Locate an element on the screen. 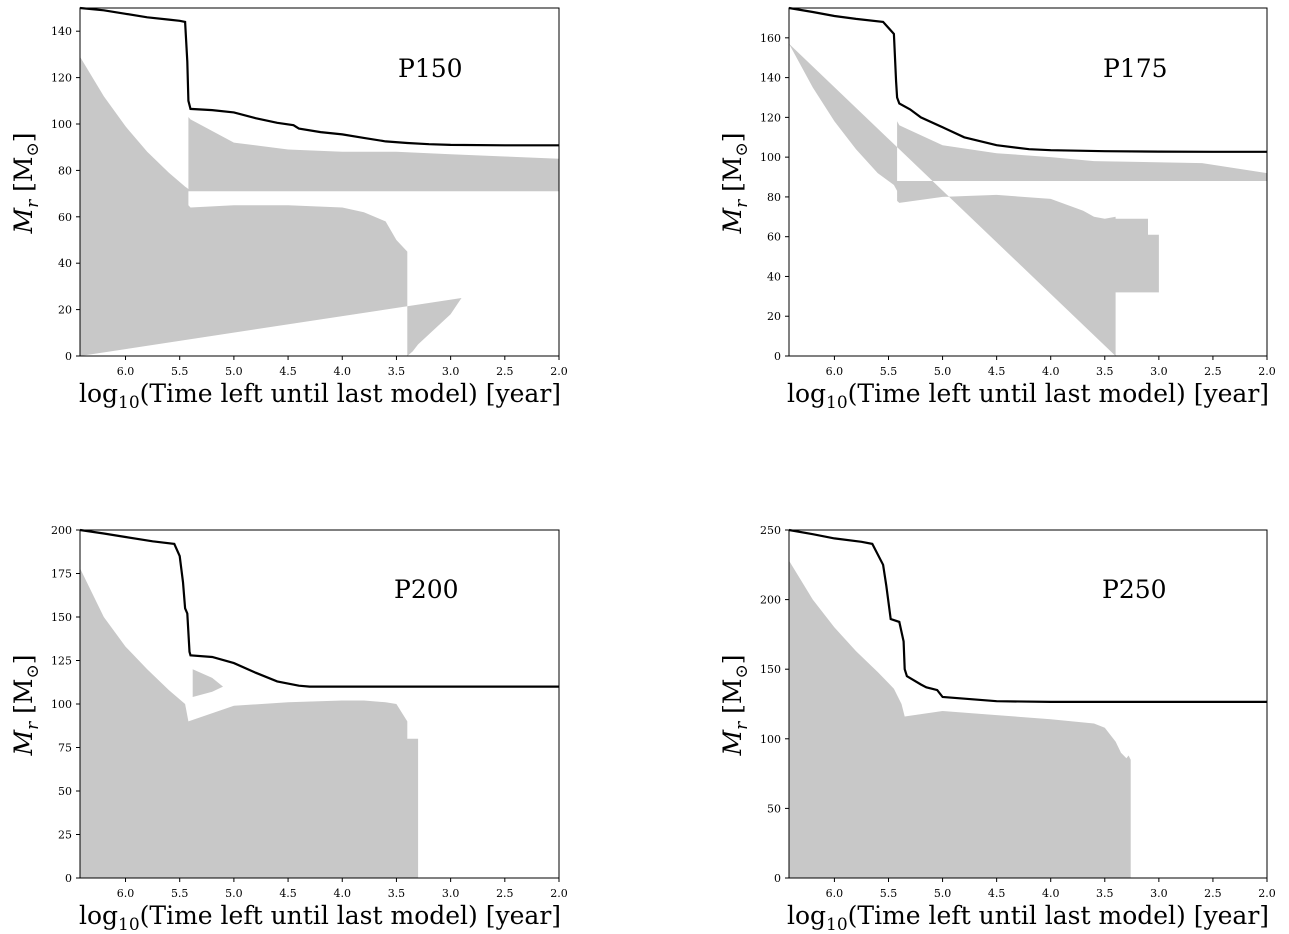 This screenshot has height=934, width=1289. panel-title: P175 is located at coordinates (1135, 68).